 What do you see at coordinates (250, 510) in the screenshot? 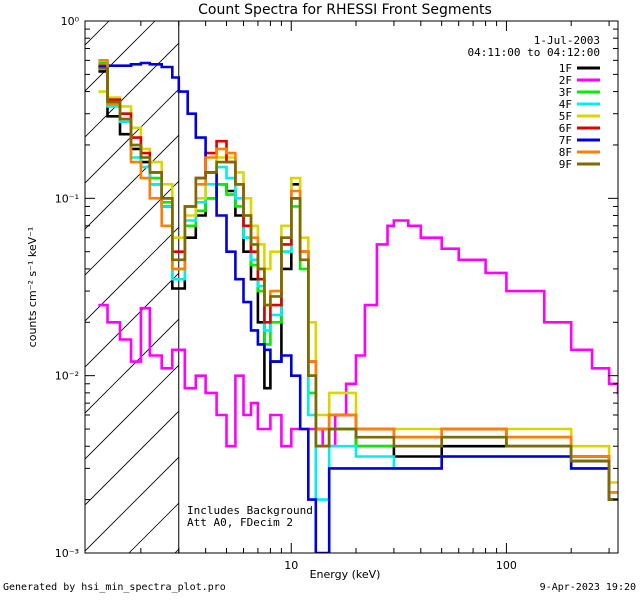
I see `annotation-background: Includes Background` at bounding box center [250, 510].